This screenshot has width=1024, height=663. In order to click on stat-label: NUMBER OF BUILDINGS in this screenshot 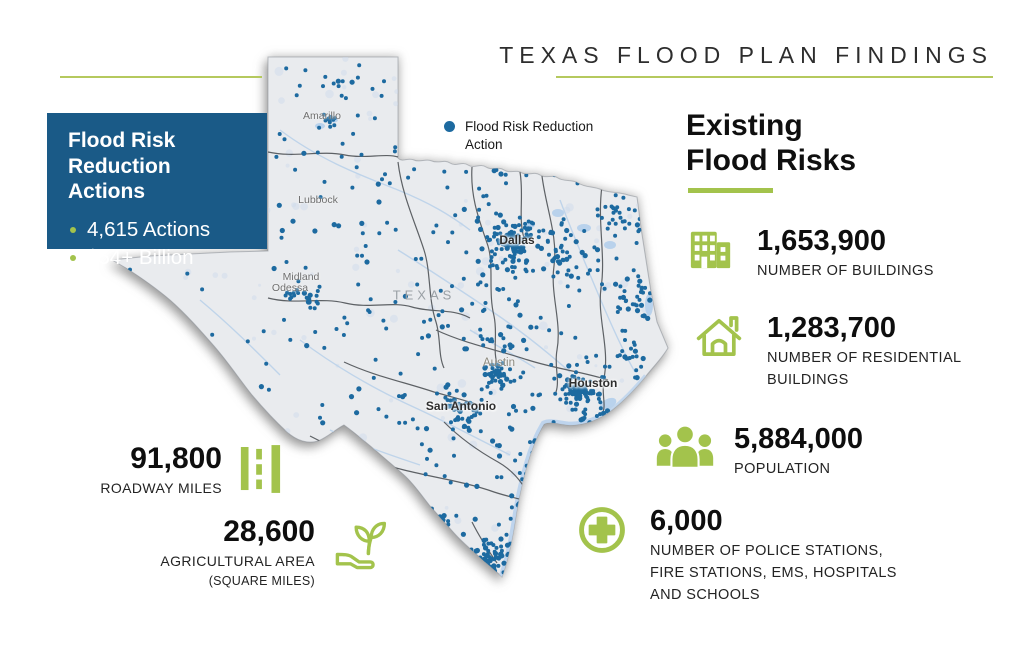, I will do `click(845, 271)`.